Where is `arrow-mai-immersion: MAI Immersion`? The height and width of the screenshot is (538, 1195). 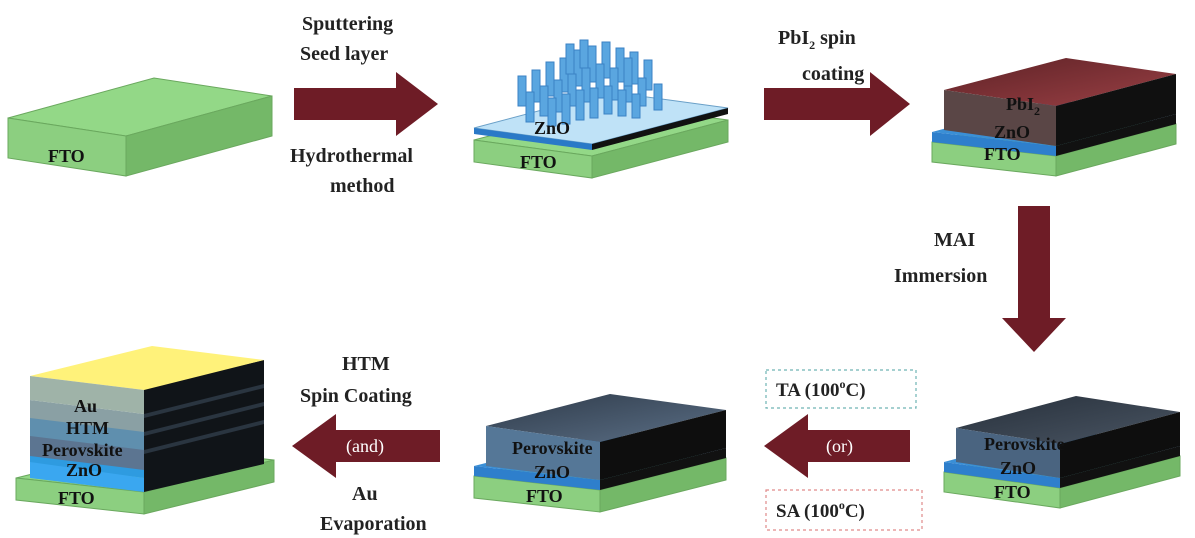
arrow-mai-immersion: MAI Immersion is located at coordinates (980, 279).